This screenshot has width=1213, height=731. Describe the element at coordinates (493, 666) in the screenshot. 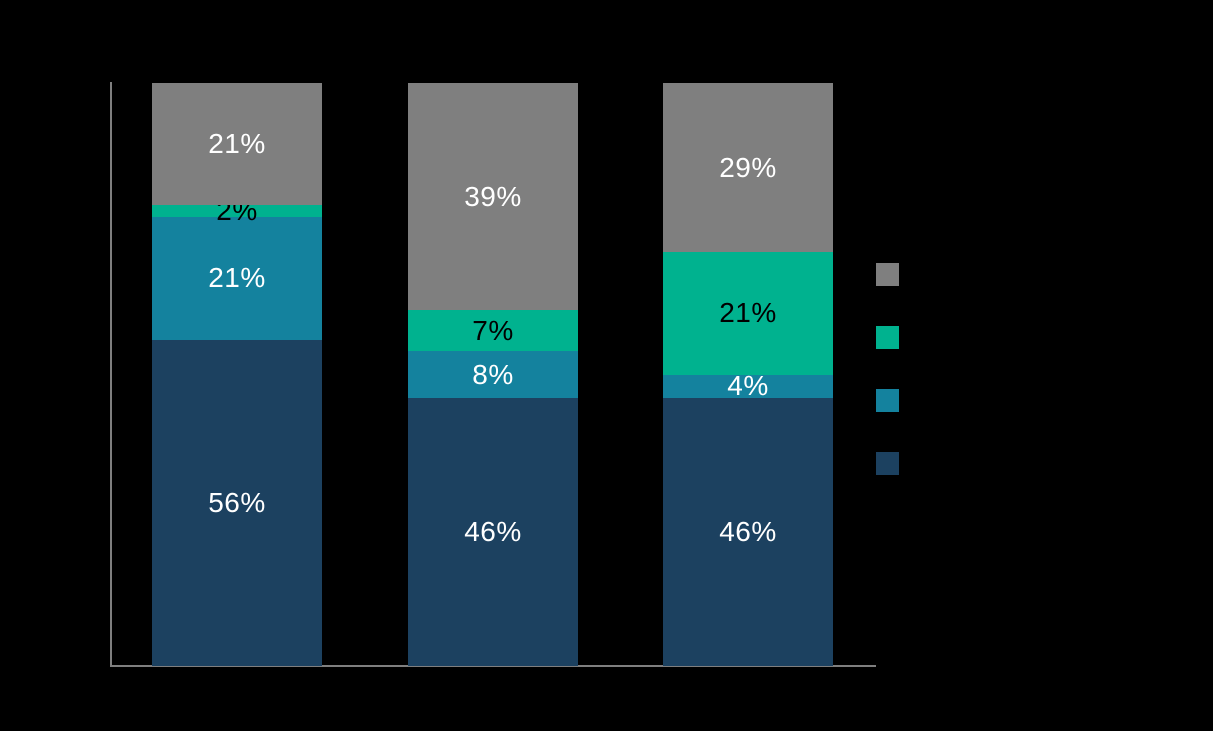

I see `x-axis-line` at that location.